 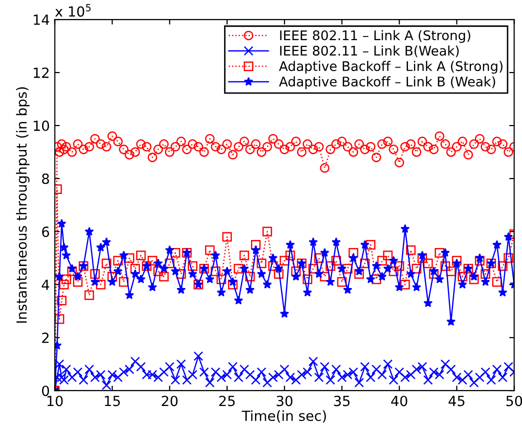 I want to click on y-tick-label: 10, so click(x=42, y=126).